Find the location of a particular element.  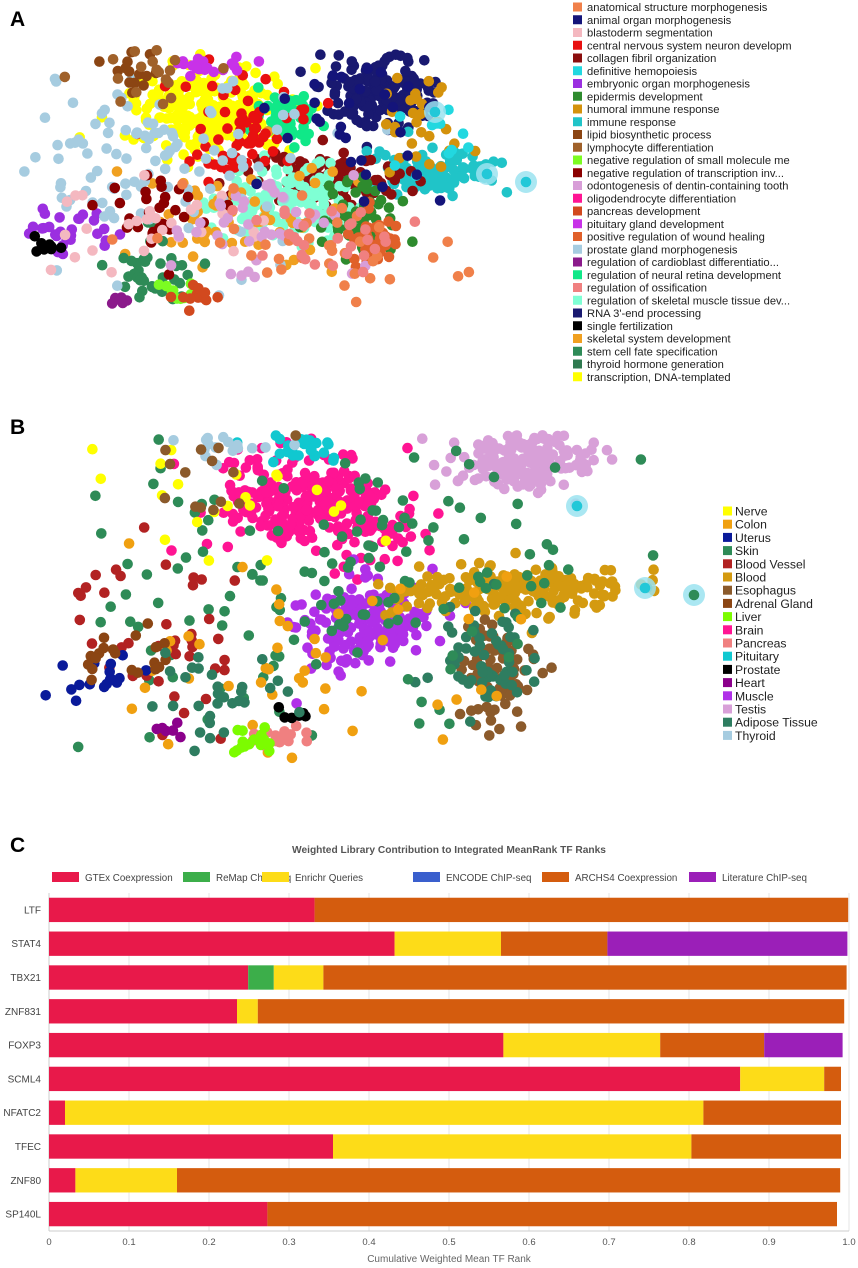

legend-a-label: definitive hemopoiesis is located at coordinates (642, 72).